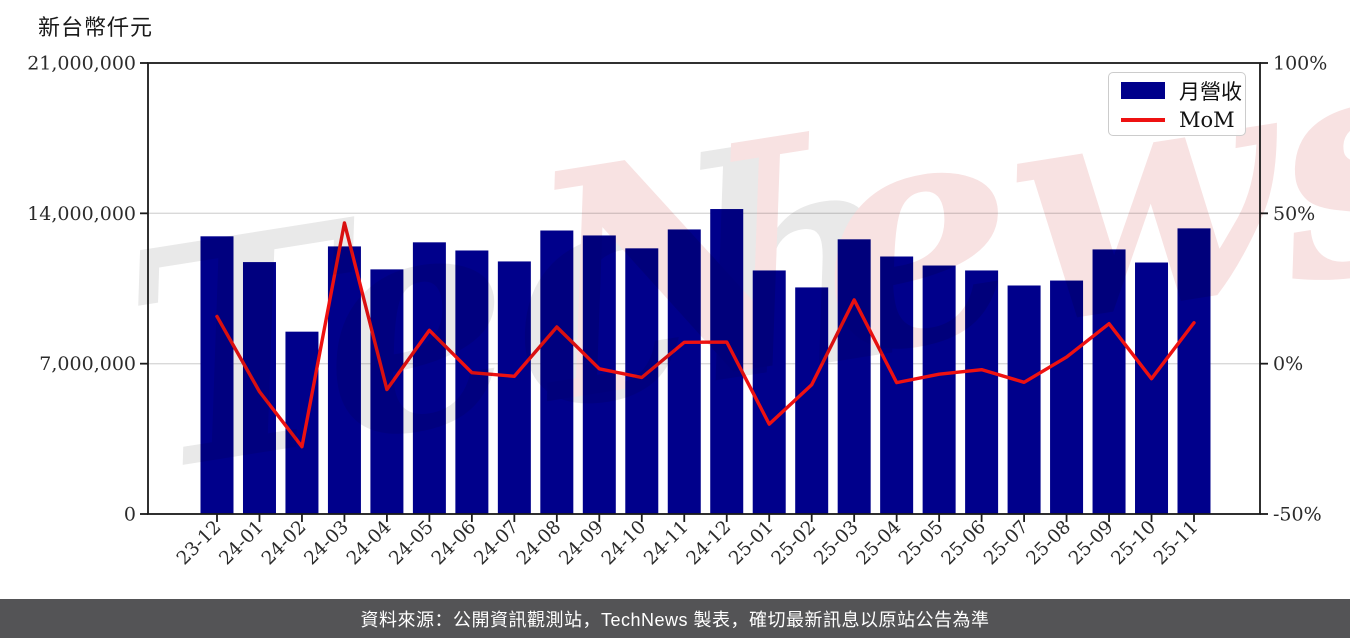 The width and height of the screenshot is (1350, 638). Describe the element at coordinates (96, 28) in the screenshot. I see `left-axis-title: 新台幣仟元` at that location.